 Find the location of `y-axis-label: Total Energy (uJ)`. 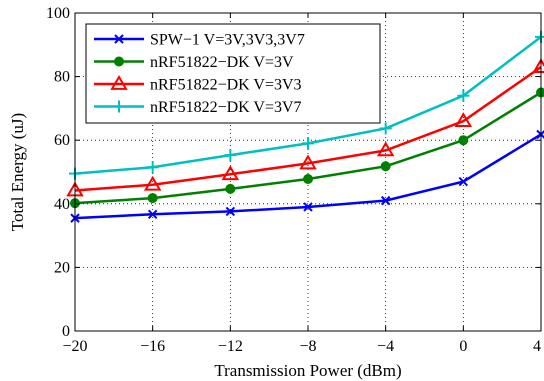

y-axis-label: Total Energy (uJ) is located at coordinates (17, 172).